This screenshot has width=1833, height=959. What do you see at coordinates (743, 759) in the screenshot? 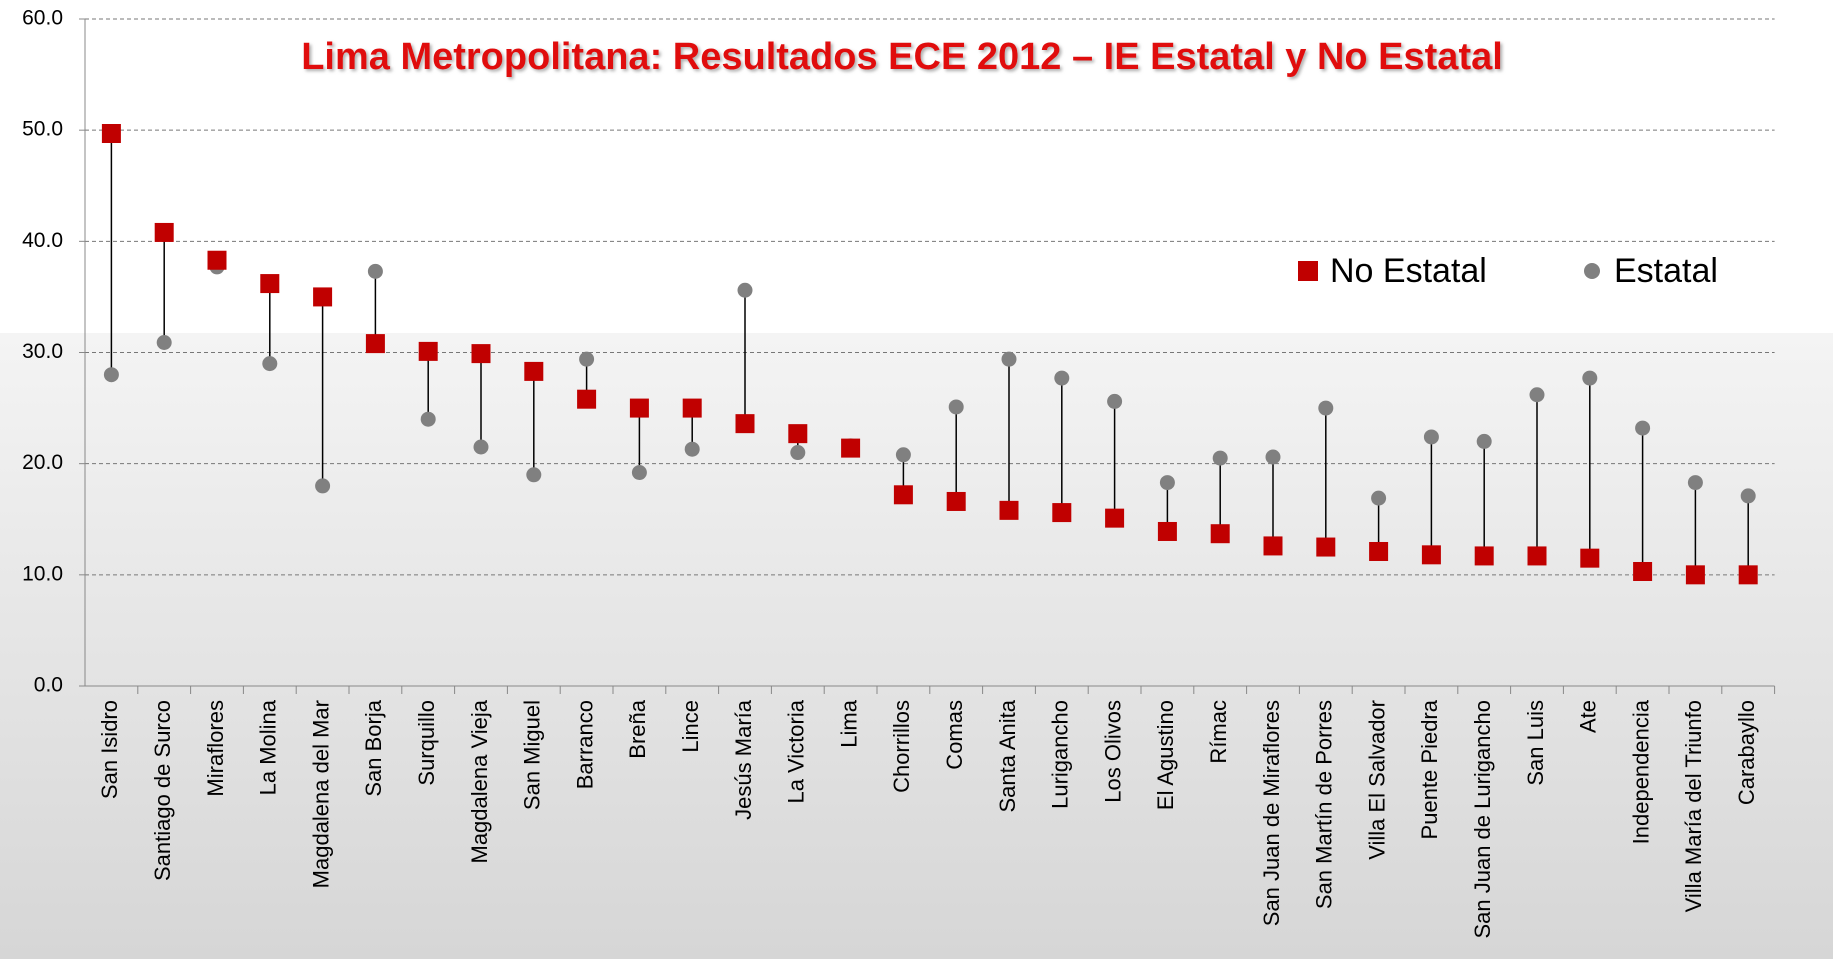
I see `x-tick-label: Jesús María` at bounding box center [743, 759].